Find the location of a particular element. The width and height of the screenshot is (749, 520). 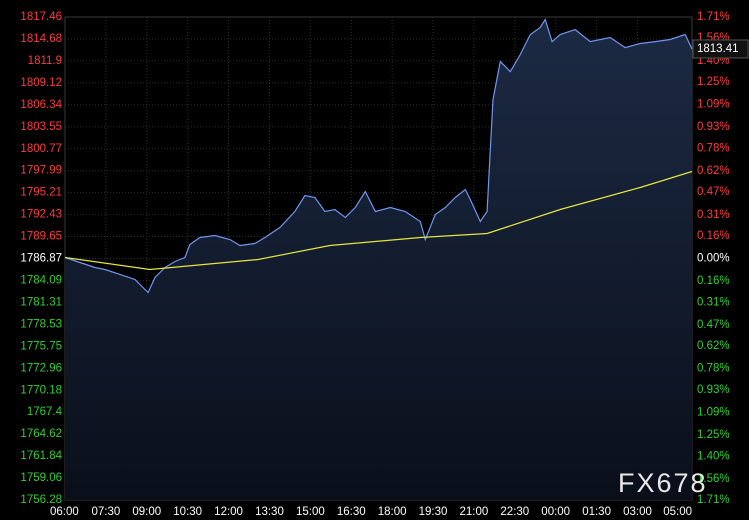

x-tick-label: 07:30 is located at coordinates (106, 512).